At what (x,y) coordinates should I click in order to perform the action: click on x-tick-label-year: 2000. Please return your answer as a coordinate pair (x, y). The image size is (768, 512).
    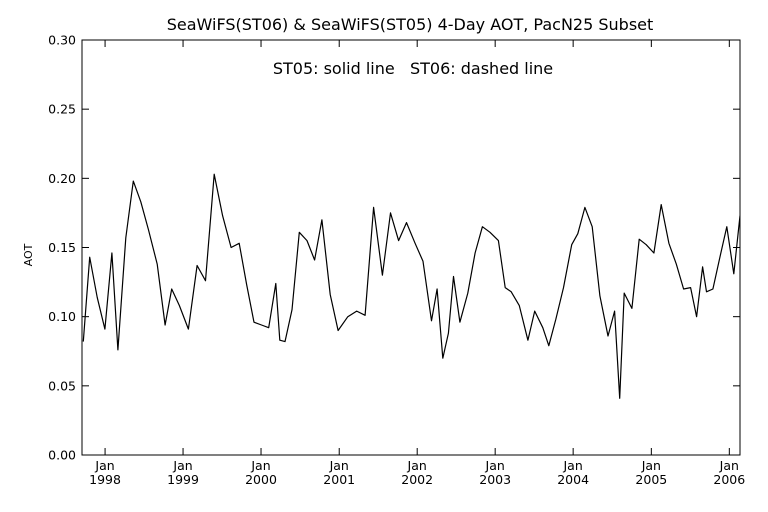
    Looking at the image, I should click on (261, 479).